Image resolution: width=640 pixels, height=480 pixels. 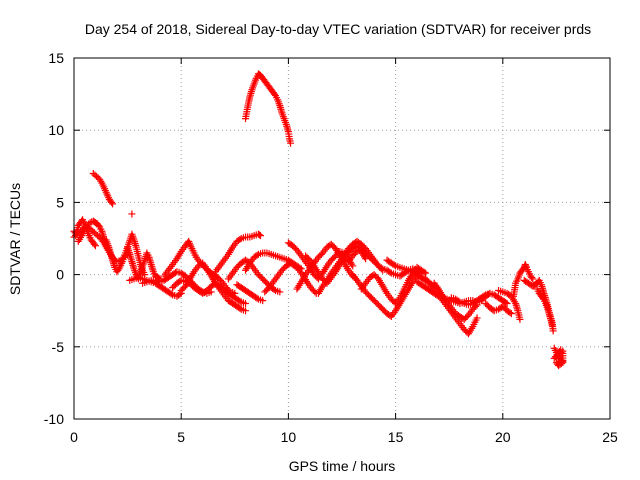 I want to click on x-tick-label: 20, so click(x=503, y=437).